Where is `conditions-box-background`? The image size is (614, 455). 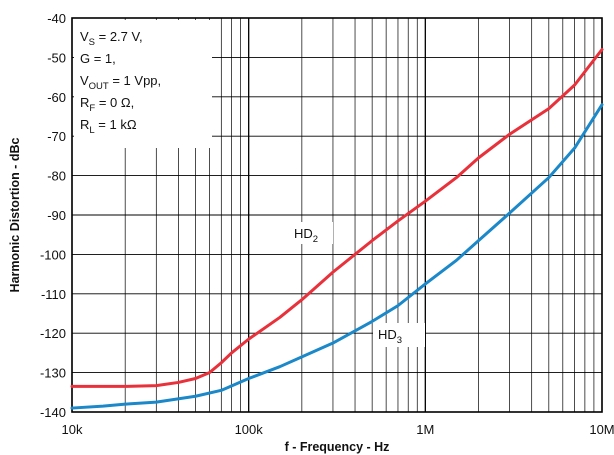
conditions-box-background is located at coordinates (143, 84).